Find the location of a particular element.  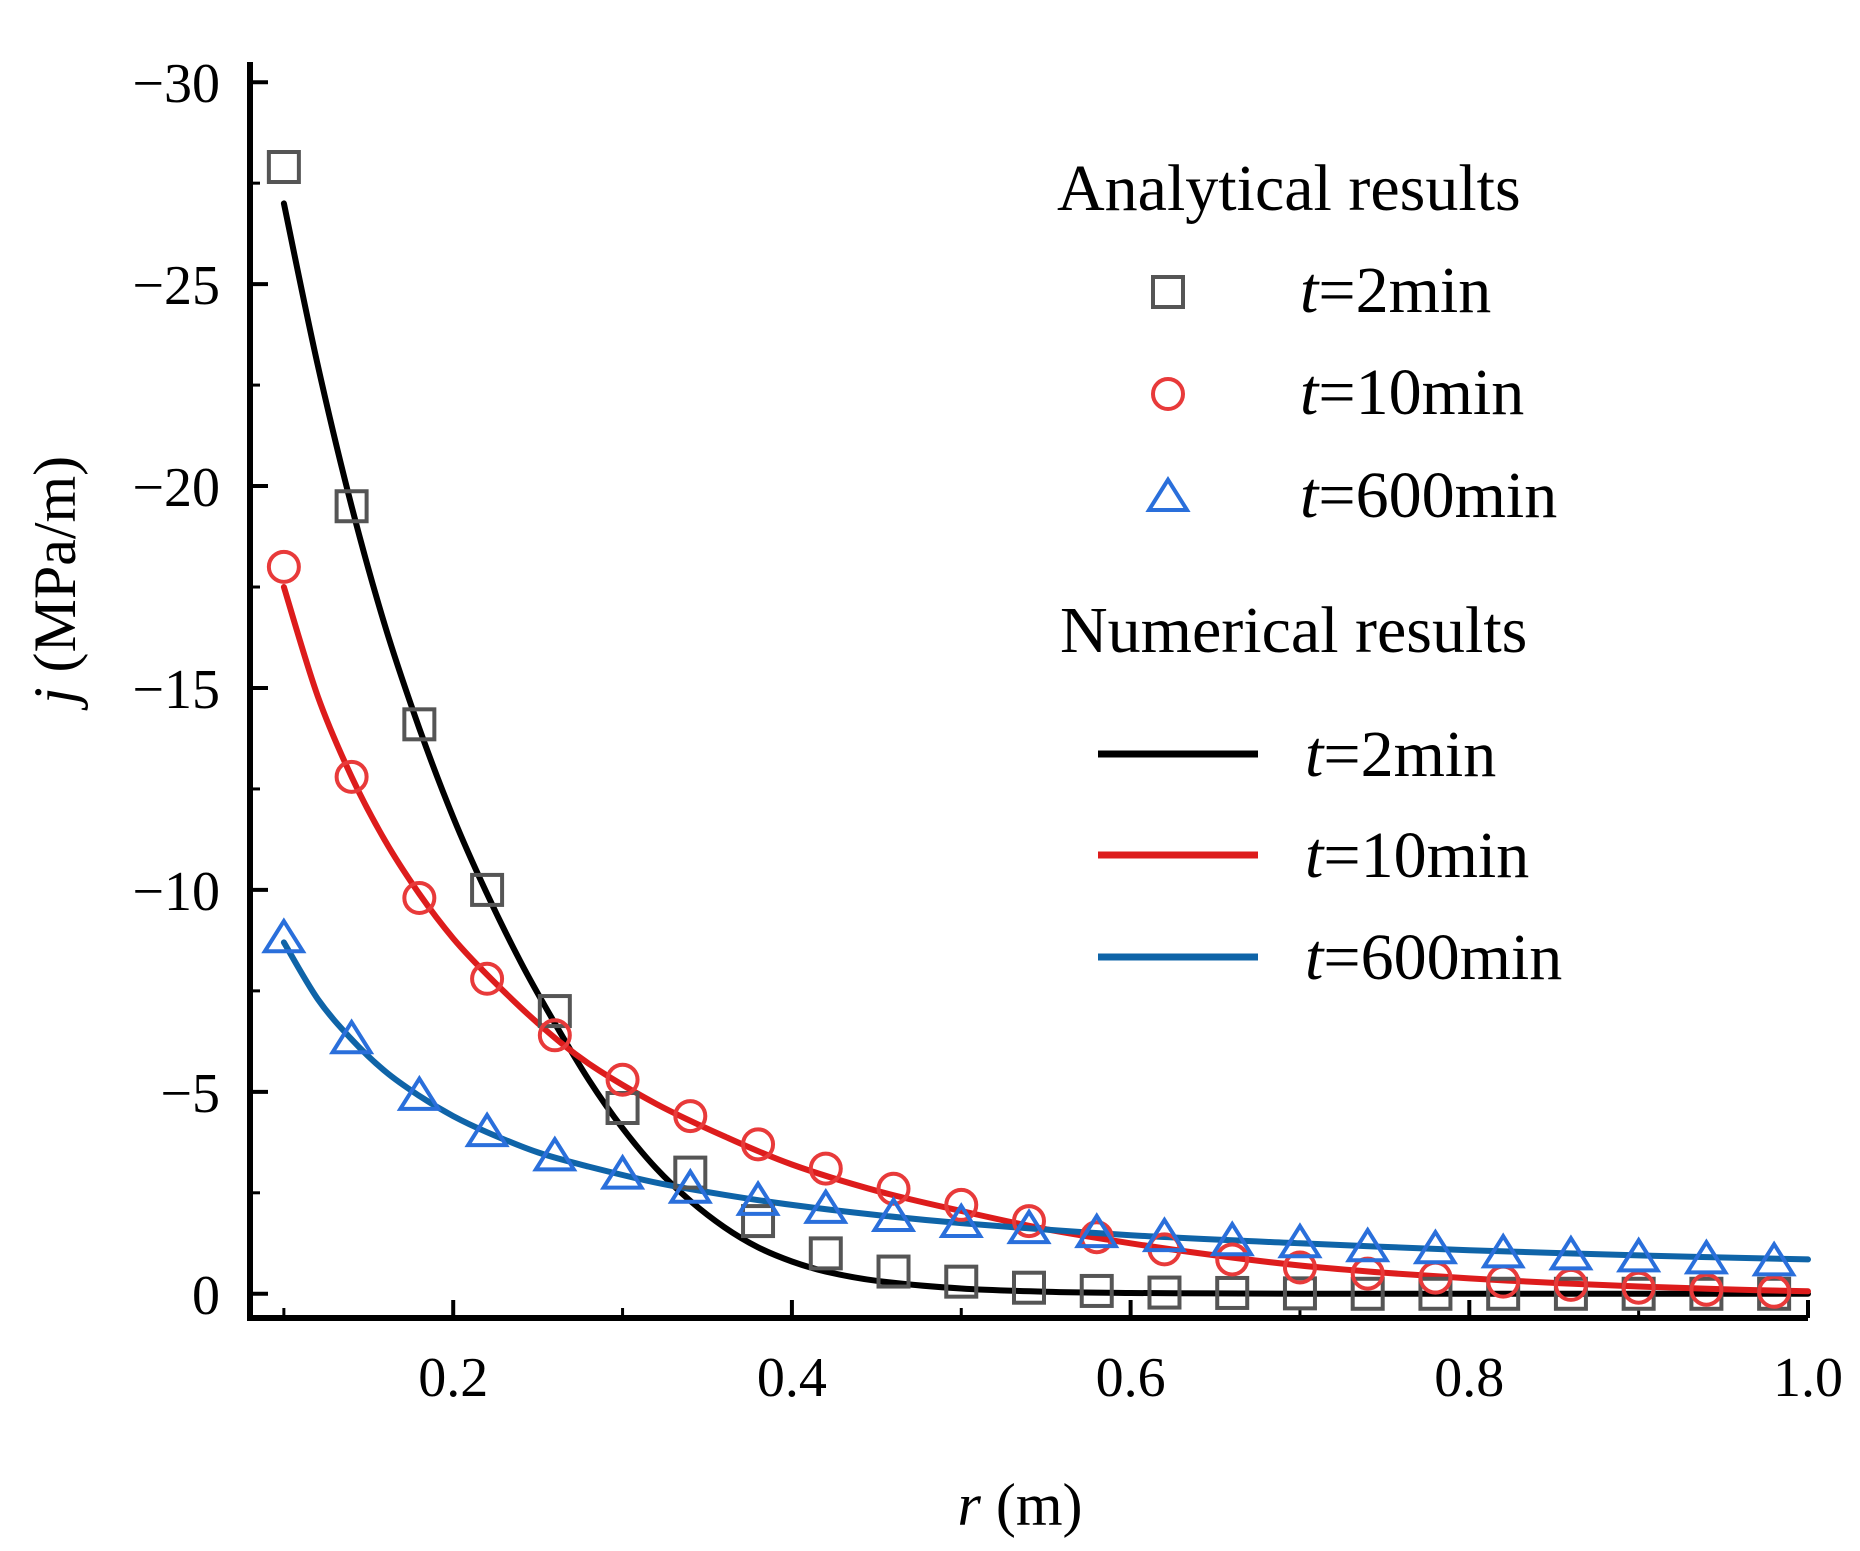

y-ticks: 0 −5 −10 −15 −20 −25 −30 is located at coordinates (200, 690).